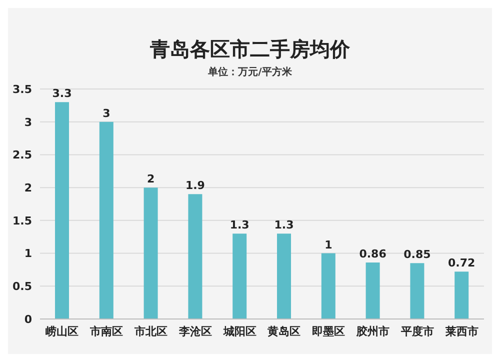  I want to click on y-tick-label: 3.5, so click(22, 89).